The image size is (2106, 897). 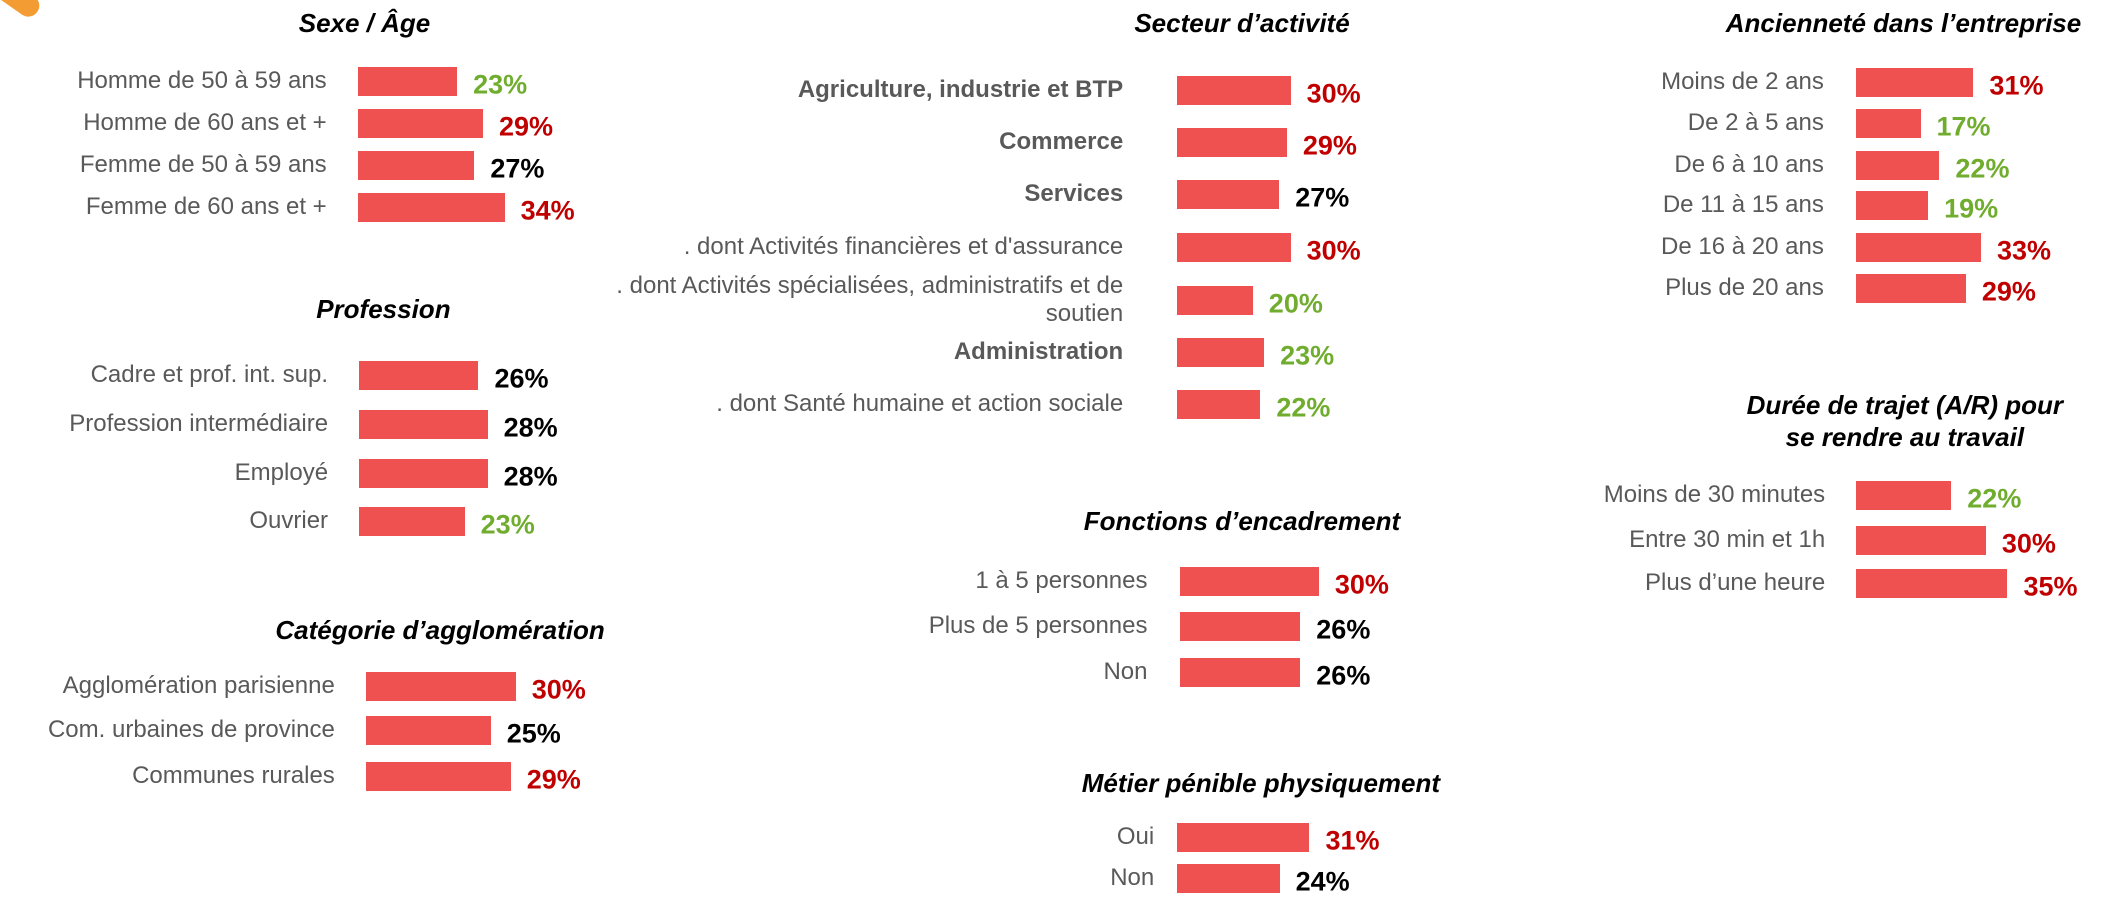 What do you see at coordinates (166, 473) in the screenshot?
I see `category-label: Employé` at bounding box center [166, 473].